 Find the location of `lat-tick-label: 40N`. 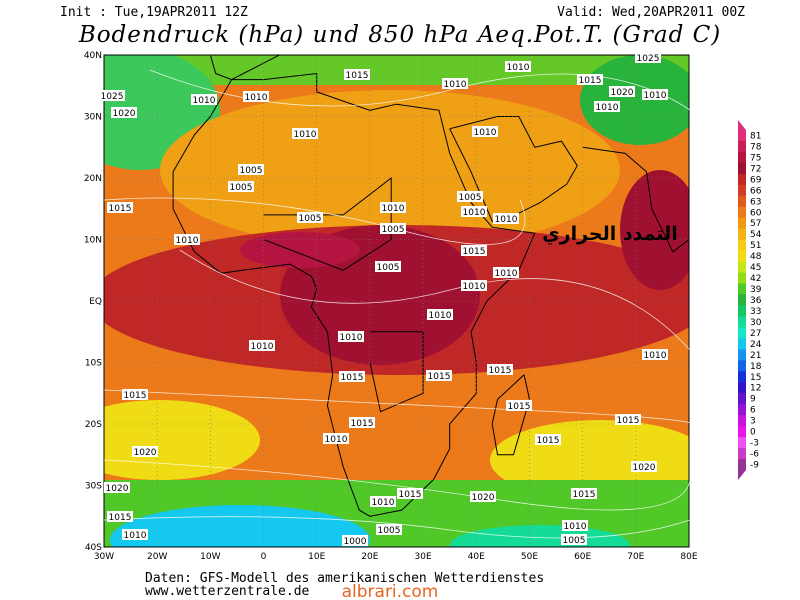

lat-tick-label: 40N is located at coordinates (93, 56).